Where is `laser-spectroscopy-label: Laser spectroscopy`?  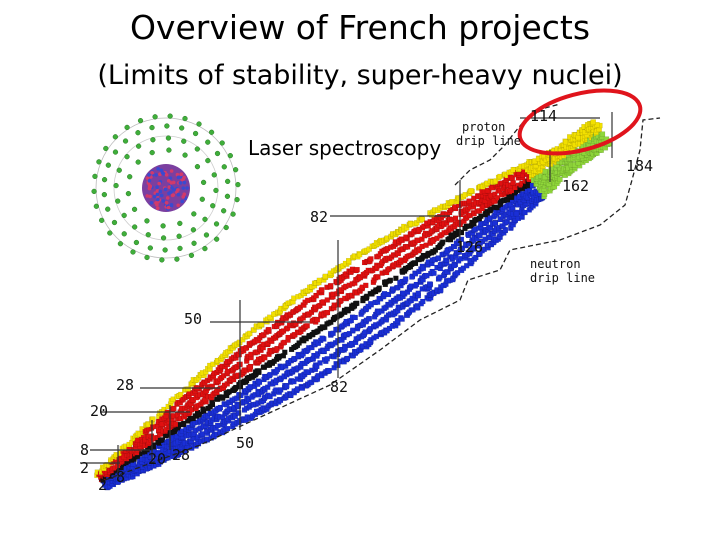 laser-spectroscopy-label: Laser spectroscopy is located at coordinates (345, 148).